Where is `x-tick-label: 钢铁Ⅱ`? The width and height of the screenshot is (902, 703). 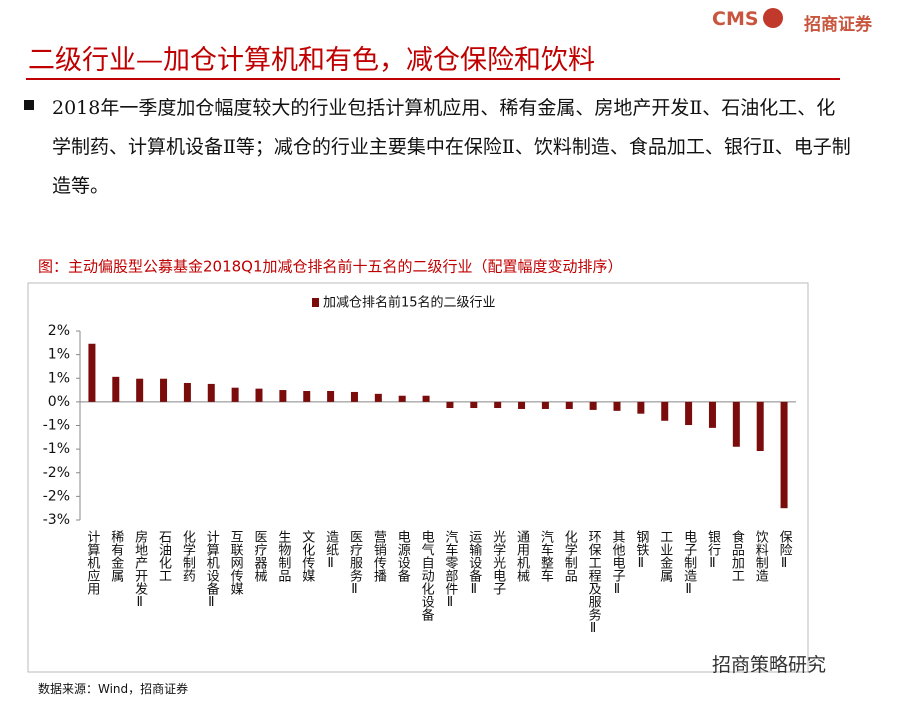 x-tick-label: 钢铁Ⅱ is located at coordinates (641, 550).